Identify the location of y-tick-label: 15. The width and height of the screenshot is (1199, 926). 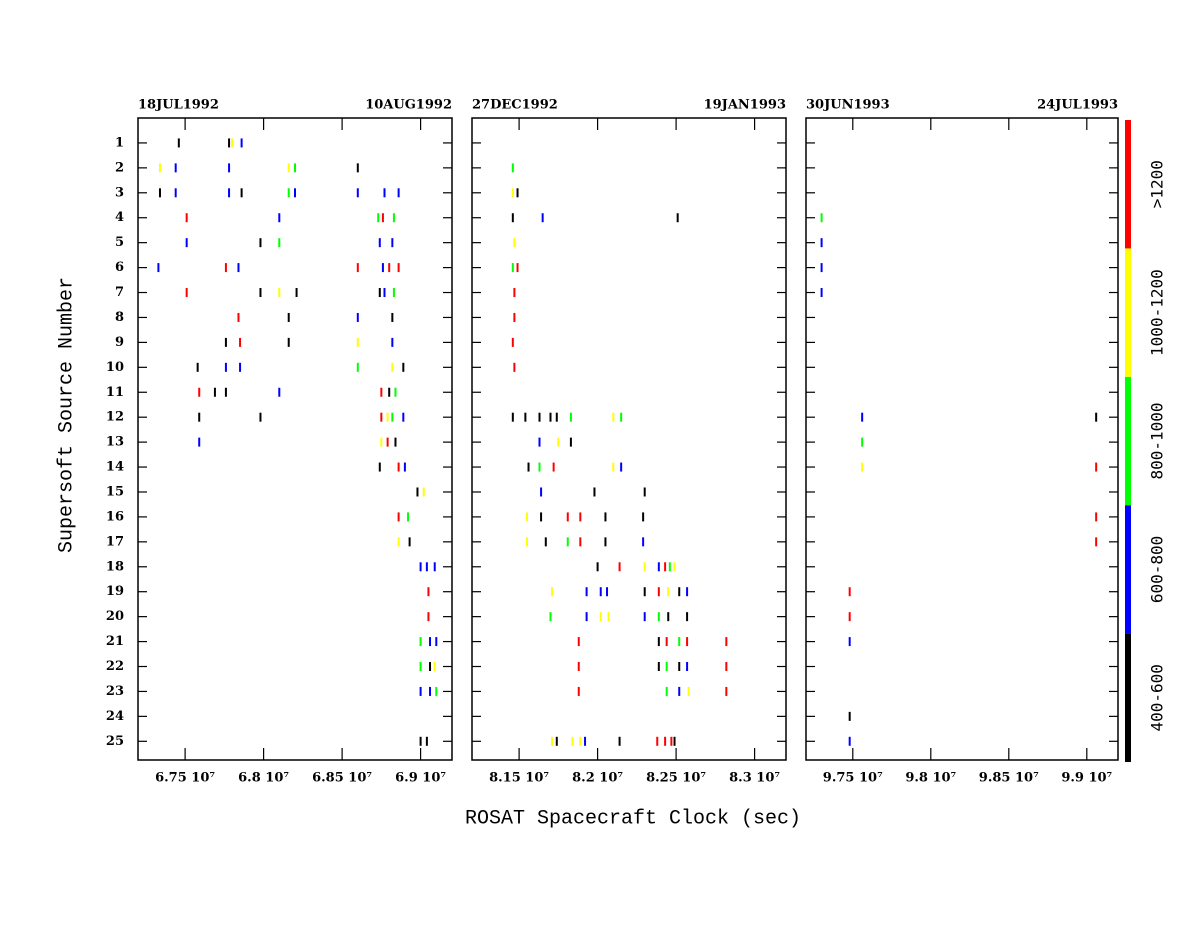
(115, 491).